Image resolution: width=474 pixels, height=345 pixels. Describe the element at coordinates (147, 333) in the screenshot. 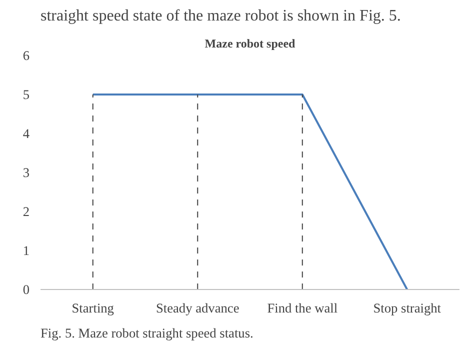

I see `caption: Fig. 5. Maze robot straight speed status.` at that location.